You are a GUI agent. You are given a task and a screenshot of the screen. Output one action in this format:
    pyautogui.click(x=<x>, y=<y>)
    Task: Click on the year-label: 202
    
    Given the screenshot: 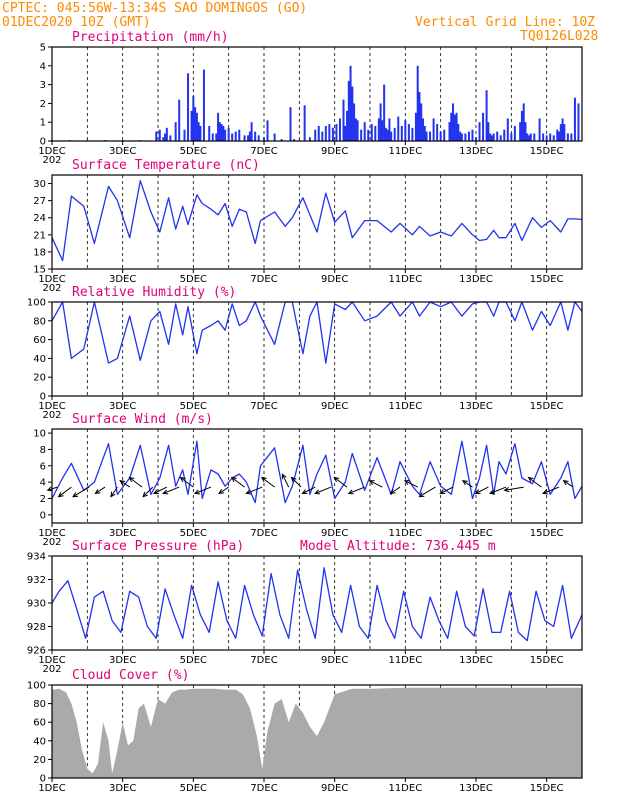 What is the action you would take?
    pyautogui.click(x=51, y=669)
    